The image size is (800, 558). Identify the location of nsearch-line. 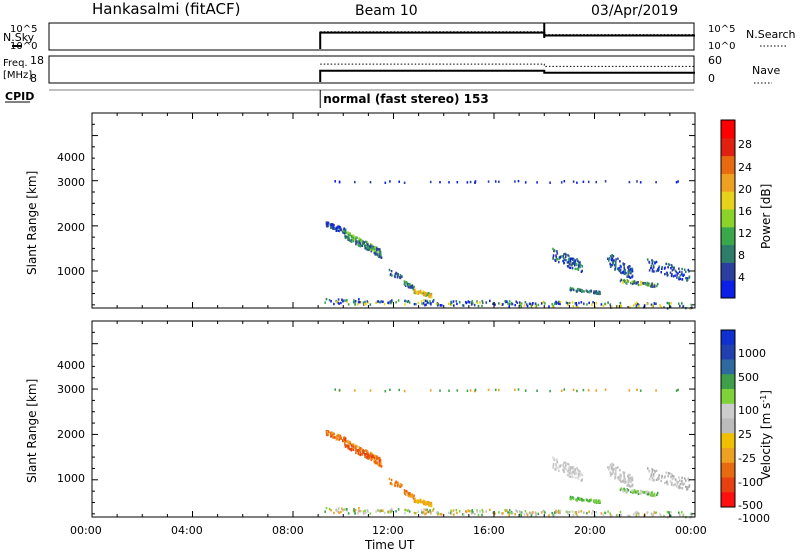
(507, 33).